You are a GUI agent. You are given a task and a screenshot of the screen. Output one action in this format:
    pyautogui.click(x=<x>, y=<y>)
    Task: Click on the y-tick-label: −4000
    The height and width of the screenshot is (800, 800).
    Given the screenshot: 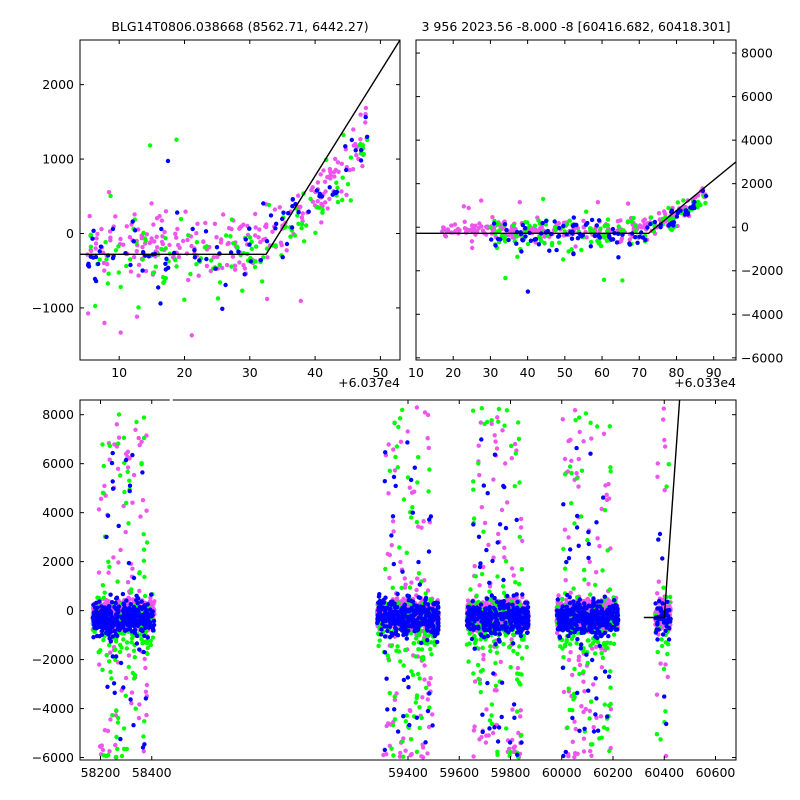 What is the action you would take?
    pyautogui.click(x=762, y=314)
    